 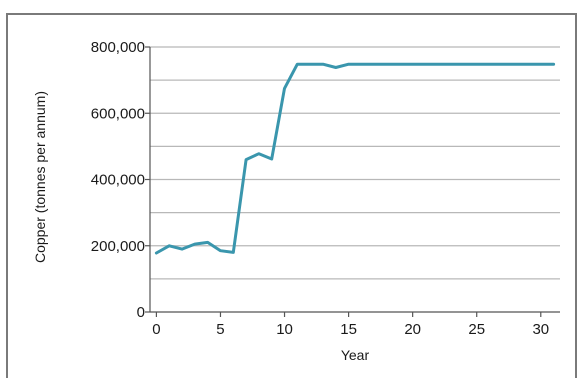 What do you see at coordinates (156, 329) in the screenshot?
I see `x-tick-label: 0` at bounding box center [156, 329].